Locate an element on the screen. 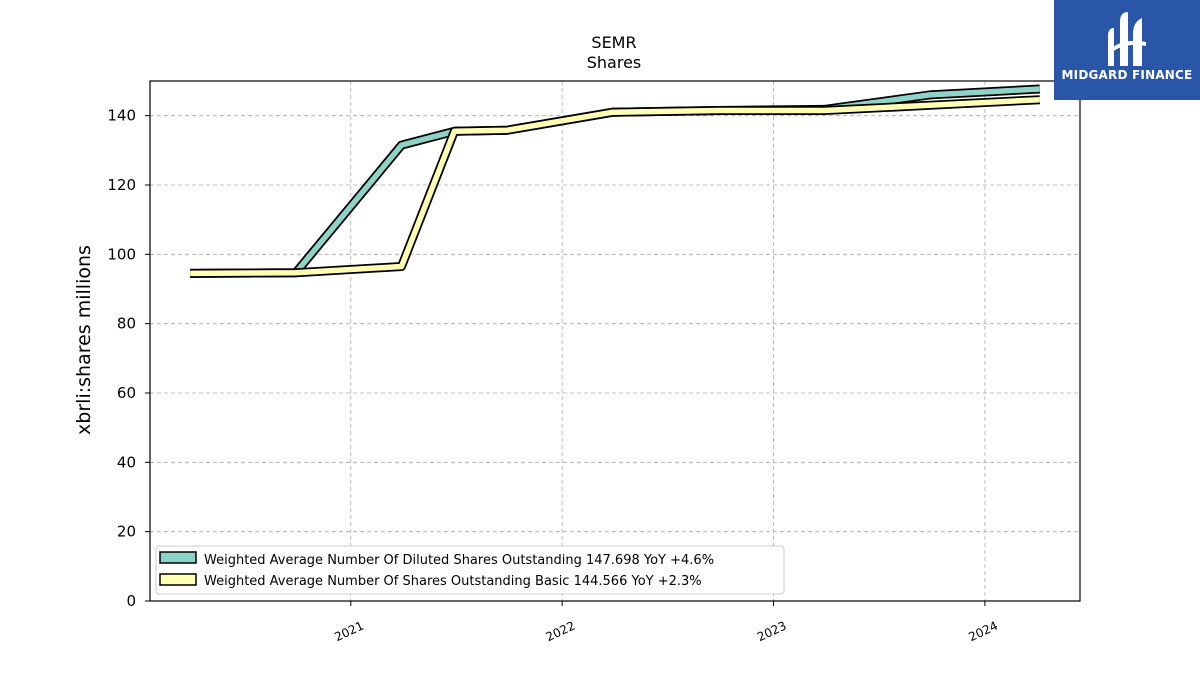  y-tick-label: 20 is located at coordinates (126, 532).